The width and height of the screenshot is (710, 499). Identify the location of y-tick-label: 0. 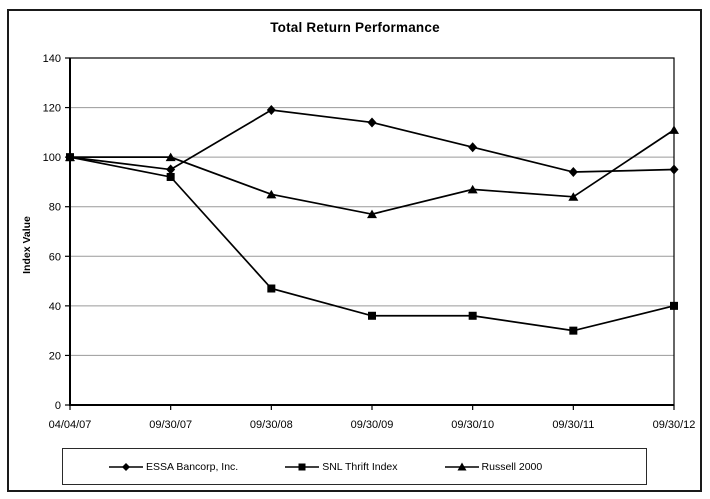
(58, 406).